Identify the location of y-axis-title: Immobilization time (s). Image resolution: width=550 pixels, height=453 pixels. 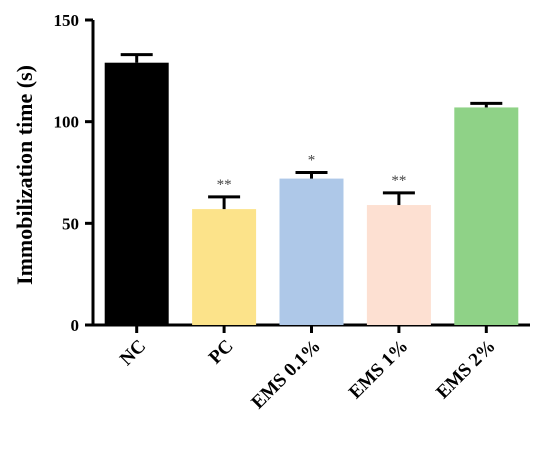
(24, 175).